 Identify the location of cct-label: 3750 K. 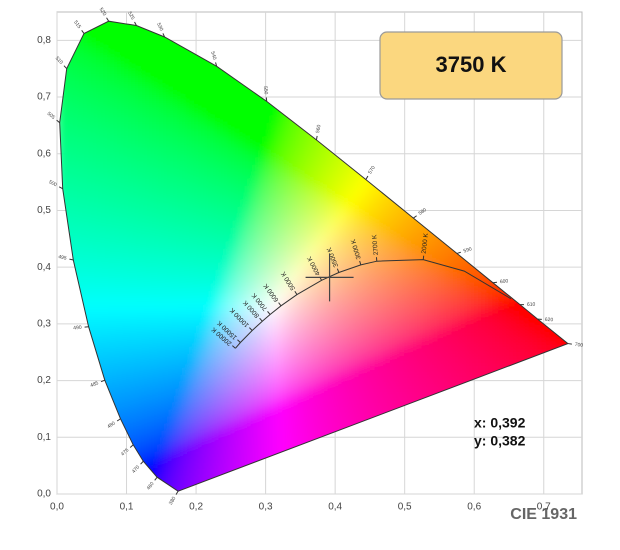
(471, 64).